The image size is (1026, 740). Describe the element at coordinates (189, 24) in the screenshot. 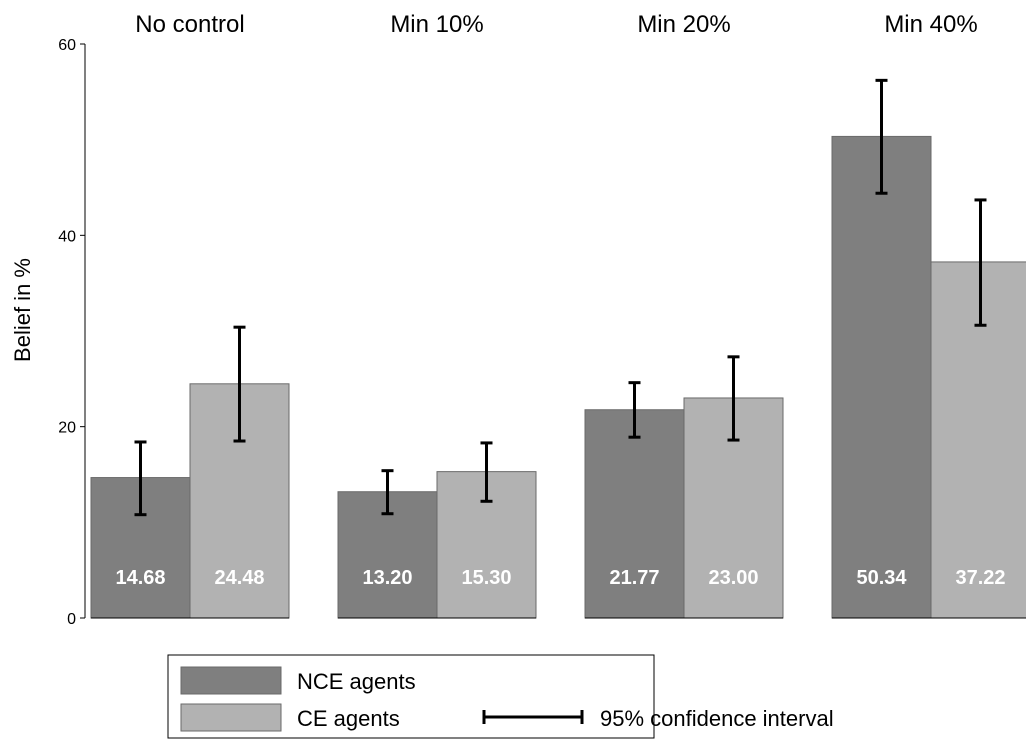

I see `panel-title: No control` at that location.